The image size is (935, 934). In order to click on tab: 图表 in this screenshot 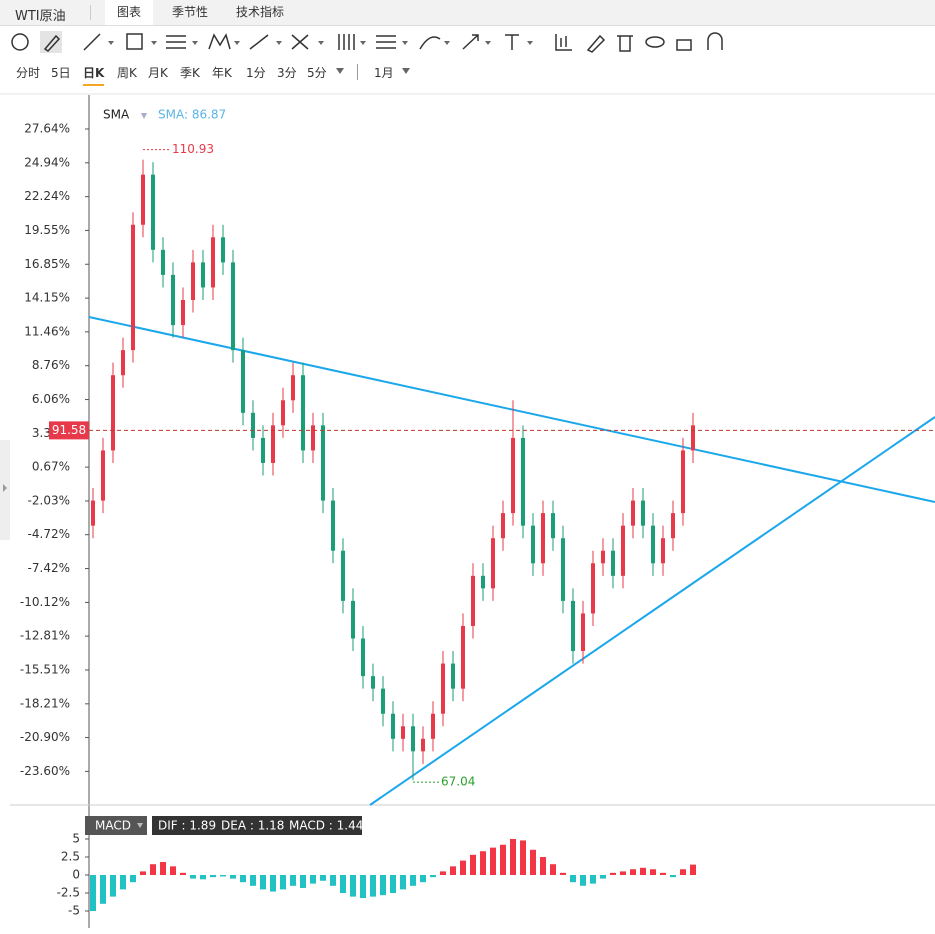, I will do `click(129, 12)`.